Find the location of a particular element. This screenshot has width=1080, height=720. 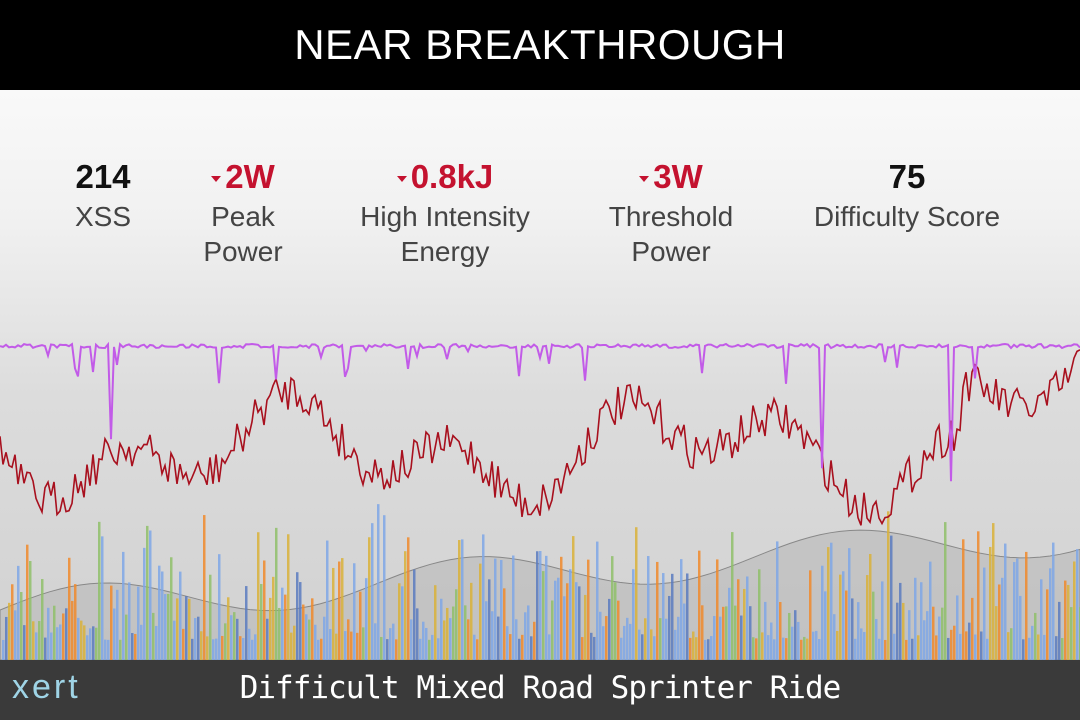

stat: 75 Difficulty Score is located at coordinates (907, 194).